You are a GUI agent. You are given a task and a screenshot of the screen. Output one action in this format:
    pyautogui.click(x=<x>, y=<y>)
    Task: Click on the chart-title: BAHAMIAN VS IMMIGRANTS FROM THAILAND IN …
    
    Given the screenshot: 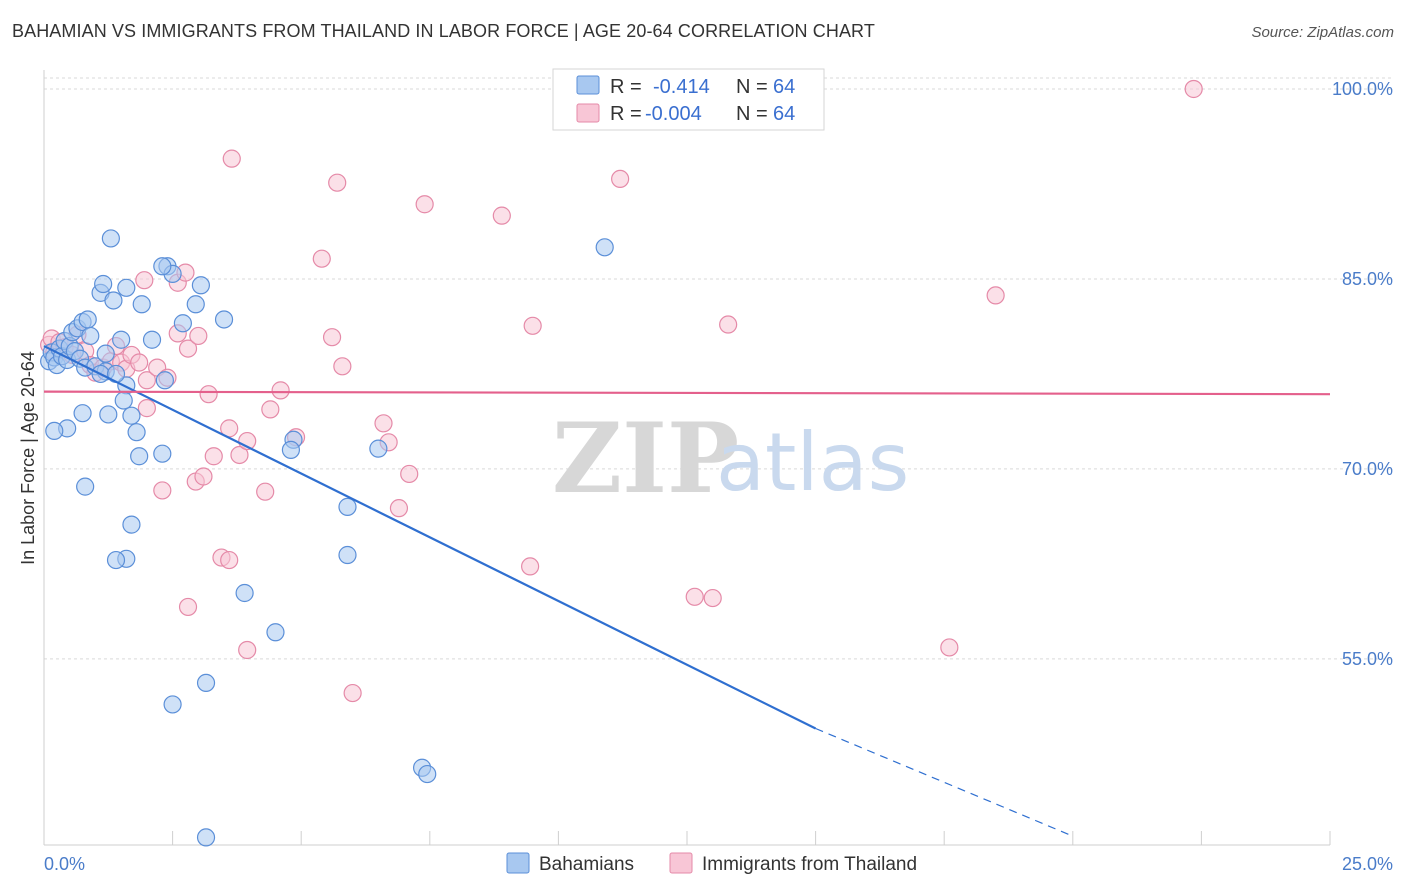 What is the action you would take?
    pyautogui.click(x=443, y=31)
    